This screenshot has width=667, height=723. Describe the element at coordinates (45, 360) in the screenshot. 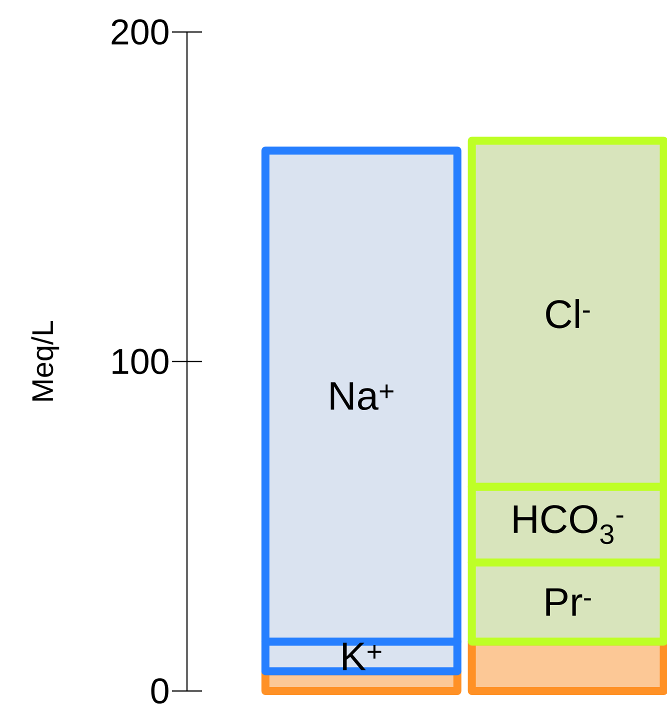

I see `y-axis-title: Meq/L` at that location.